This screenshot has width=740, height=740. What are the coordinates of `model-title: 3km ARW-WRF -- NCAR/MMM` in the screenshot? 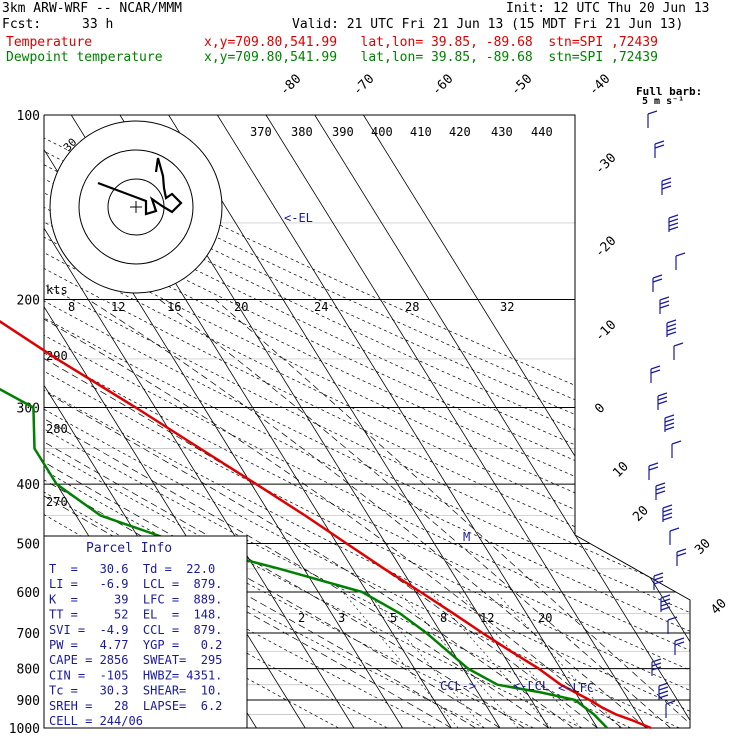 It's located at (92, 8).